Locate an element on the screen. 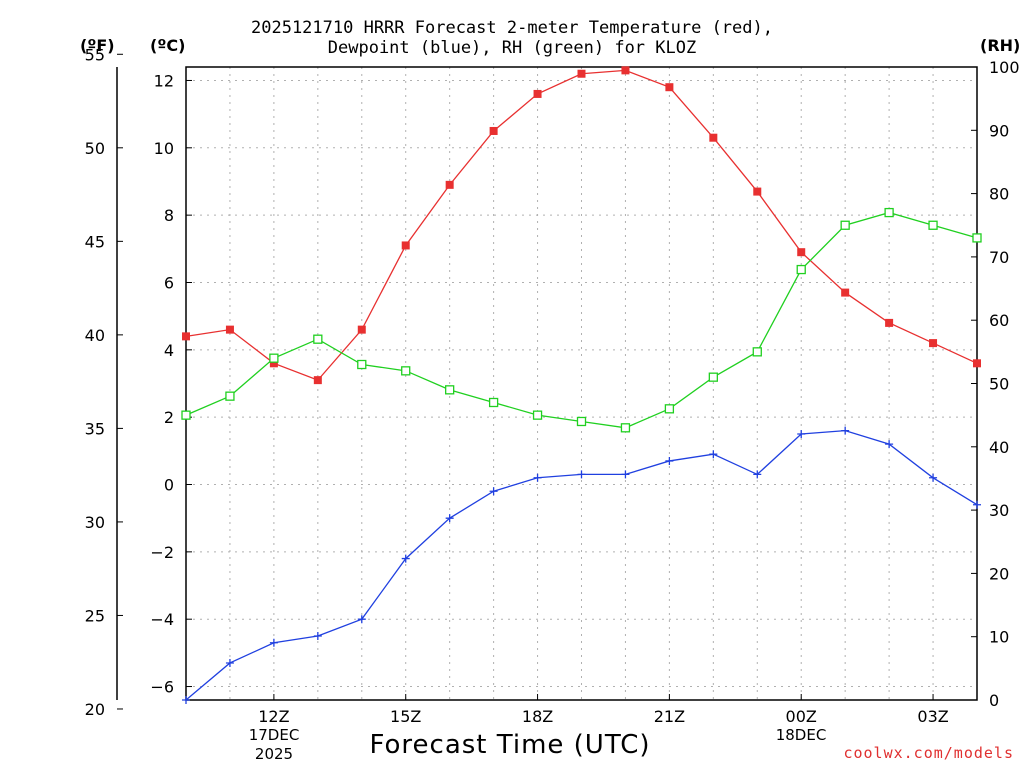  fahrenheit-unit-label: (ºF) is located at coordinates (97, 45).